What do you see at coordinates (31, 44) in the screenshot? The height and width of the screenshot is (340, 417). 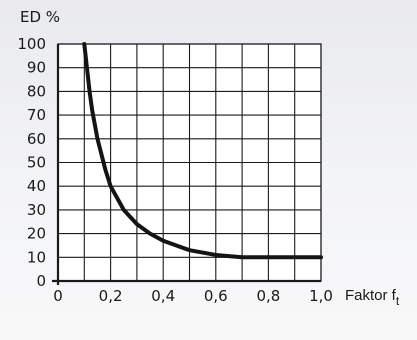 I see `y-tick-label: 100` at bounding box center [31, 44].